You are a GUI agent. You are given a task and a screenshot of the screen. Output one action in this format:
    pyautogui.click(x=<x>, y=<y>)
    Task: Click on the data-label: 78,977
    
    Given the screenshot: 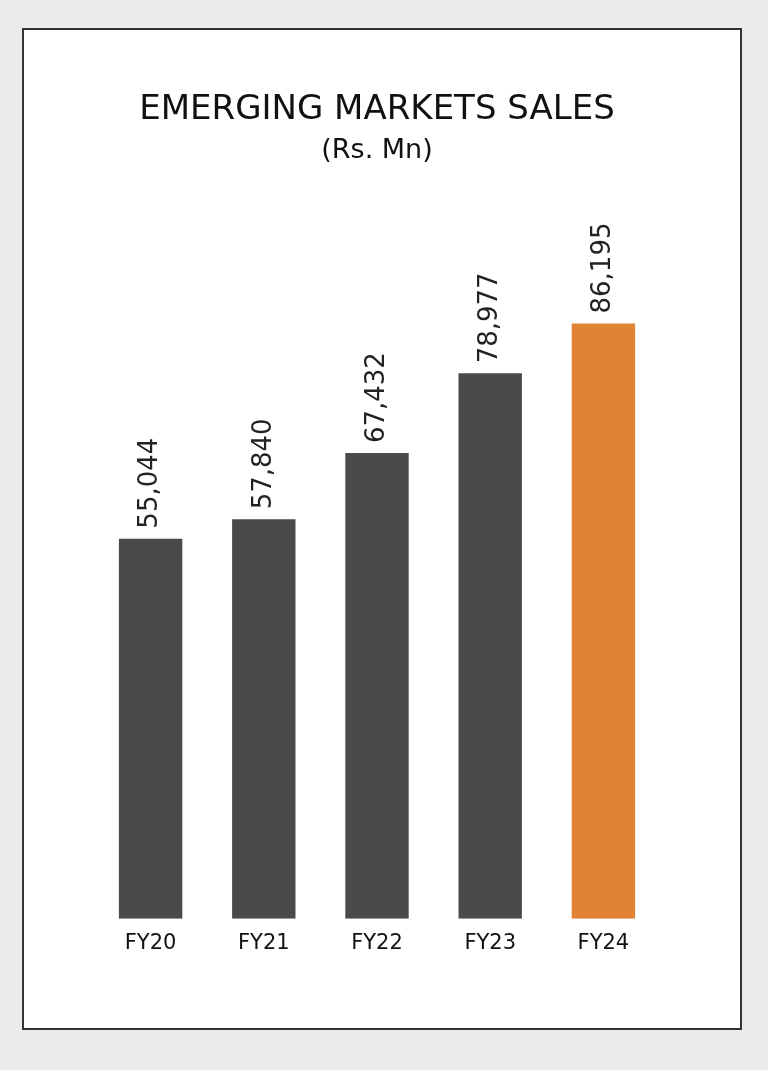 What is the action you would take?
    pyautogui.click(x=487, y=318)
    